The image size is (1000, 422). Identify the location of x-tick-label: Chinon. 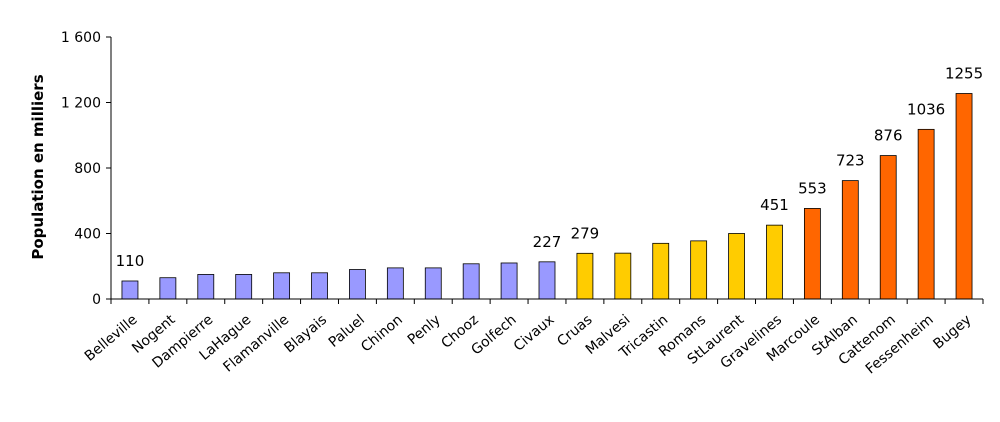
(382, 334).